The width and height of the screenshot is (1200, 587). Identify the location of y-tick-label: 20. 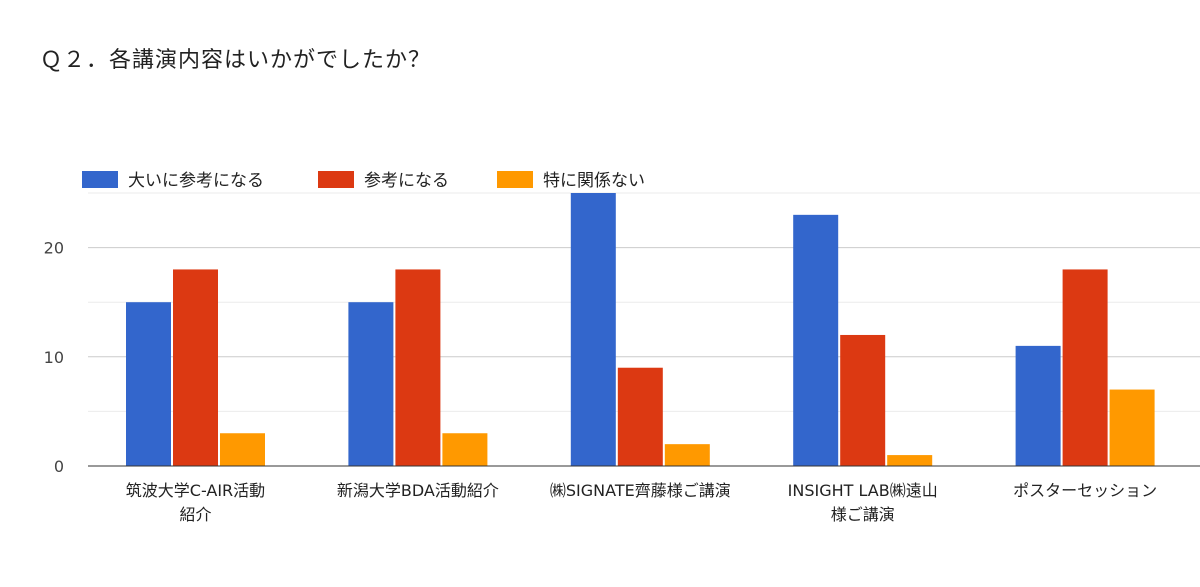
(54, 248).